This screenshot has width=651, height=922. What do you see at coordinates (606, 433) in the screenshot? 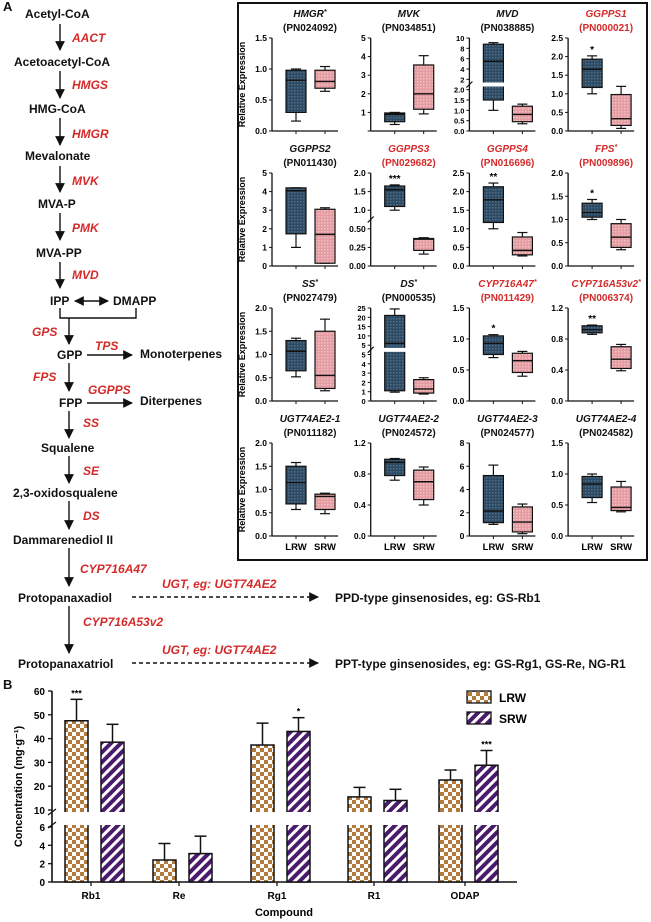
I see `gene-id: (PN024582)` at bounding box center [606, 433].